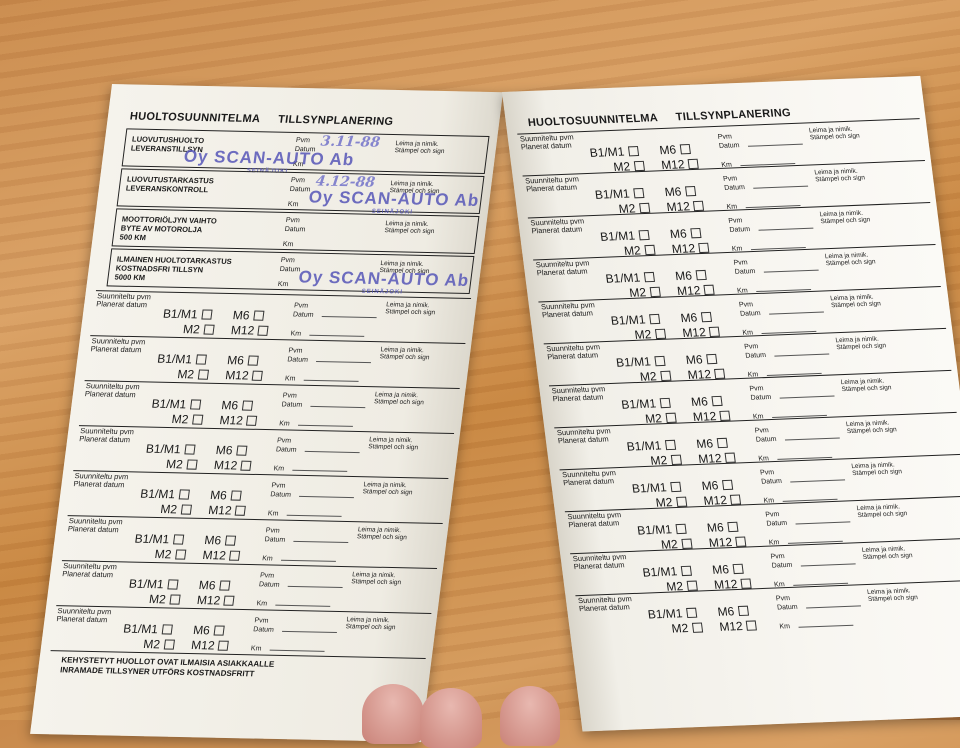  What do you see at coordinates (336, 120) in the screenshot?
I see `title-sv: TILLSYNPLANERING` at bounding box center [336, 120].